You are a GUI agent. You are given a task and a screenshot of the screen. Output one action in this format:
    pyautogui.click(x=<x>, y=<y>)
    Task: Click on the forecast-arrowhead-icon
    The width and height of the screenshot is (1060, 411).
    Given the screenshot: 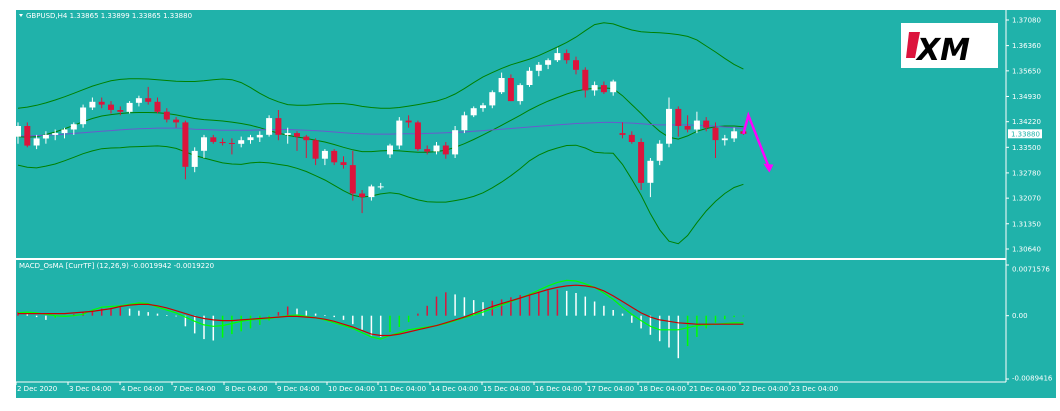 What is the action you would take?
    pyautogui.click(x=768, y=168)
    